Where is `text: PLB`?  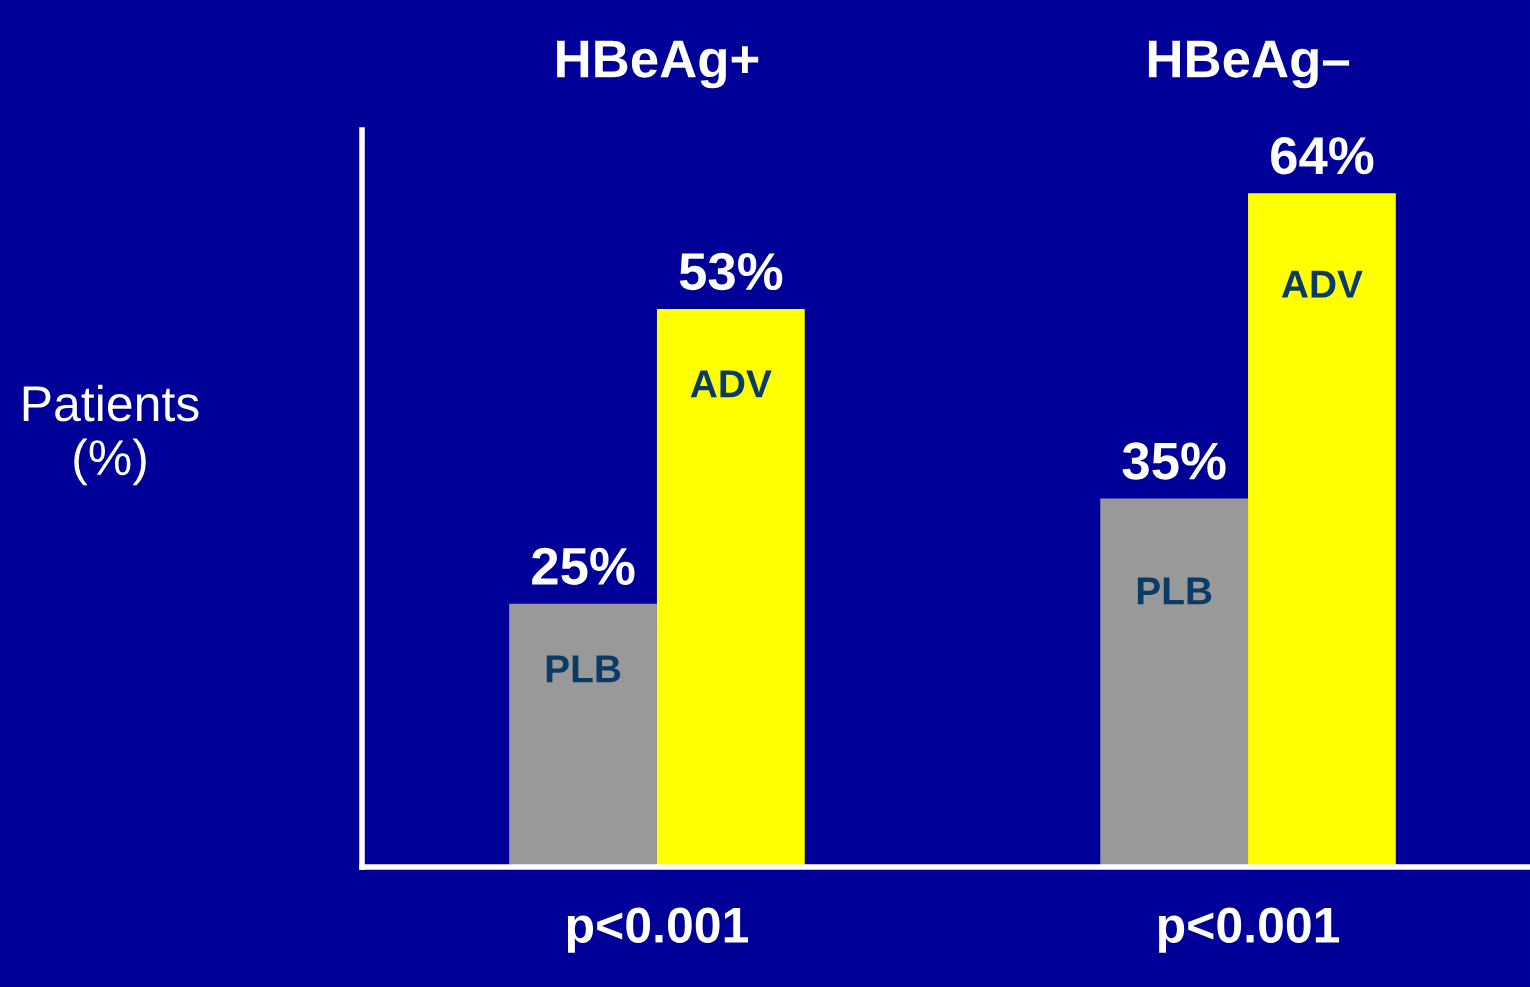
text: PLB is located at coordinates (1174, 591).